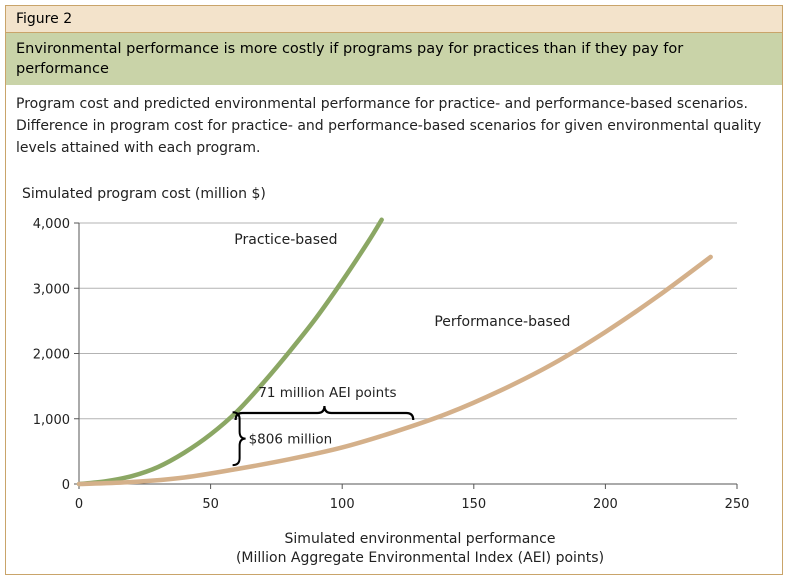  Describe the element at coordinates (291, 440) in the screenshot. I see `vertical-gap-label: $806 million` at that location.